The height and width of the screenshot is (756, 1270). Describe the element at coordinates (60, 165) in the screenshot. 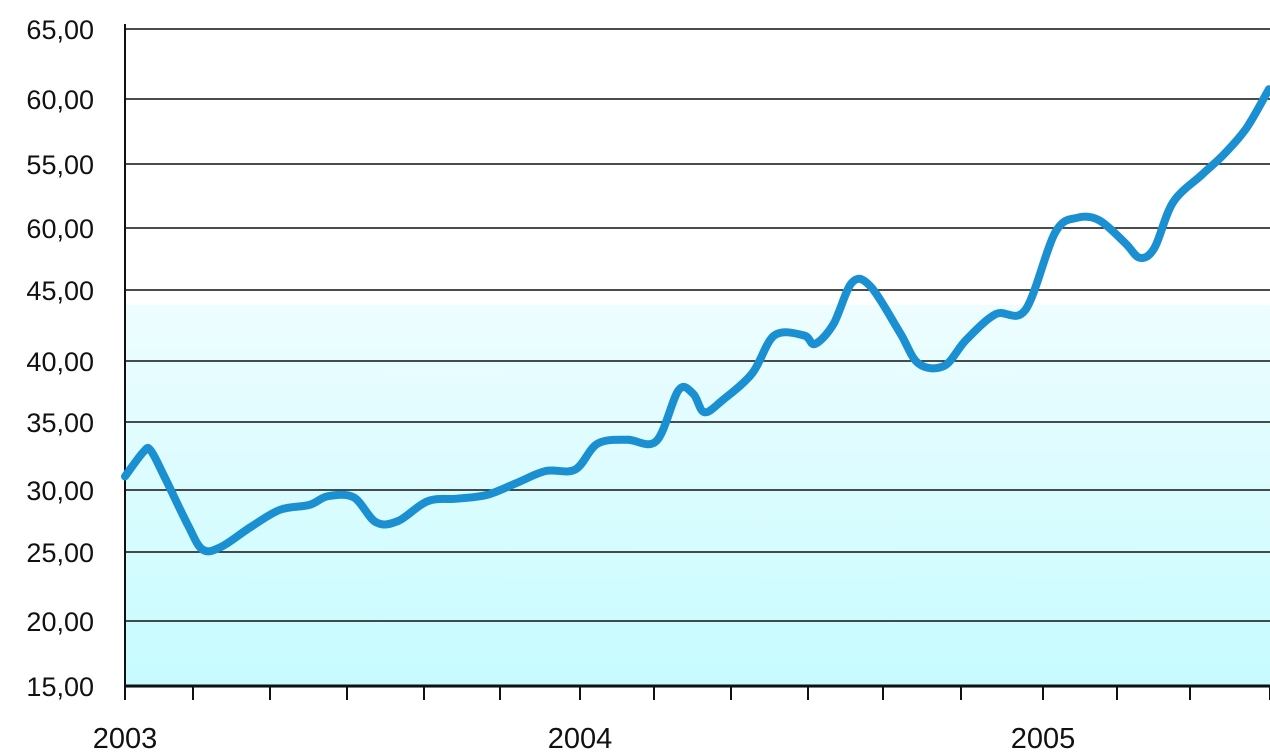

I see `y-tick-label: 55,00` at that location.